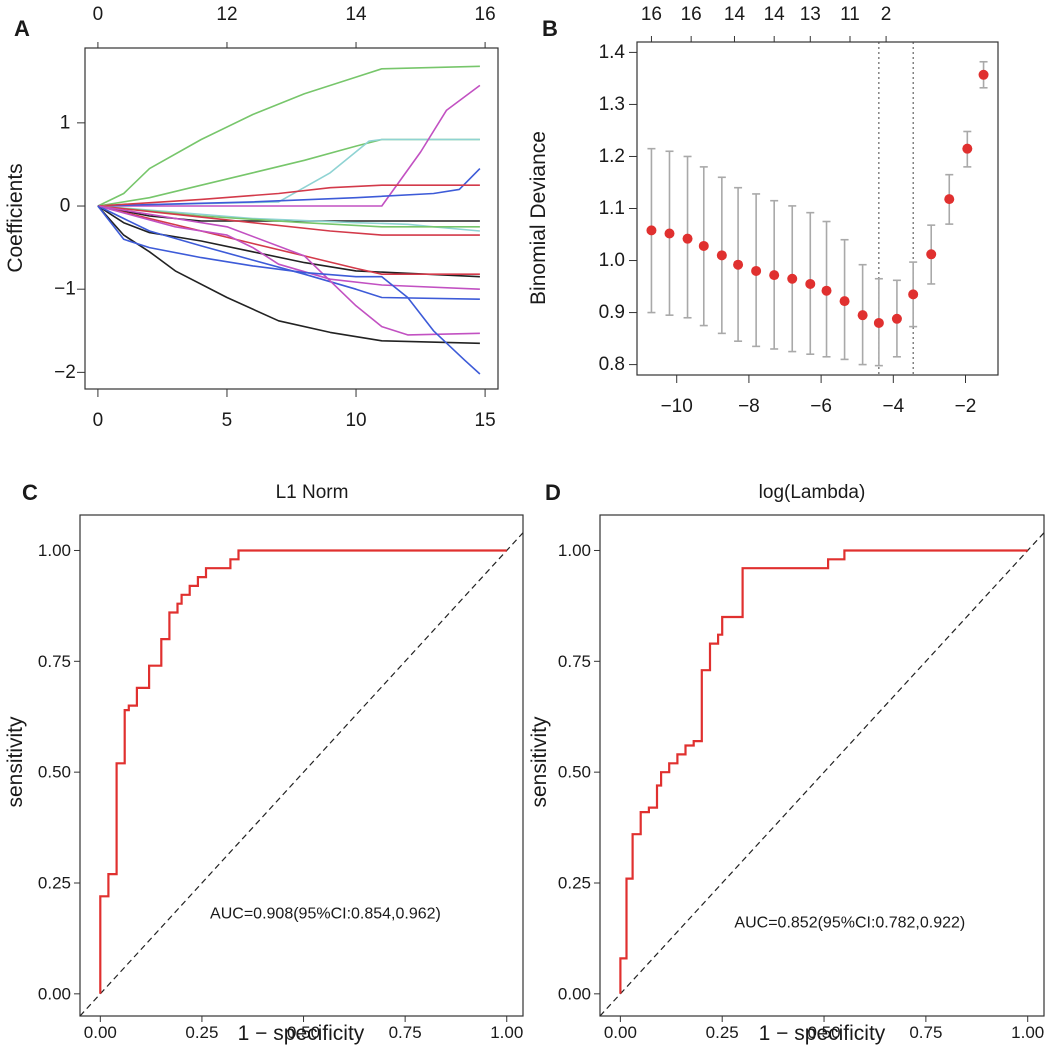 This screenshot has width=1049, height=1051. What do you see at coordinates (574, 993) in the screenshot?
I see `panel-d-ytick-label: 0.00` at bounding box center [574, 993].